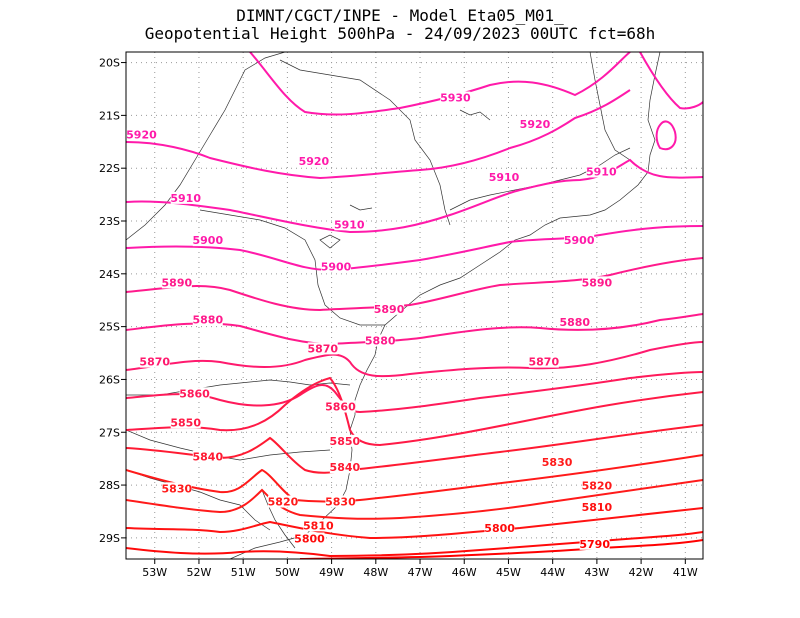 The image size is (800, 618). Describe the element at coordinates (206, 146) in the screenshot. I see `state-border-ms` at that location.